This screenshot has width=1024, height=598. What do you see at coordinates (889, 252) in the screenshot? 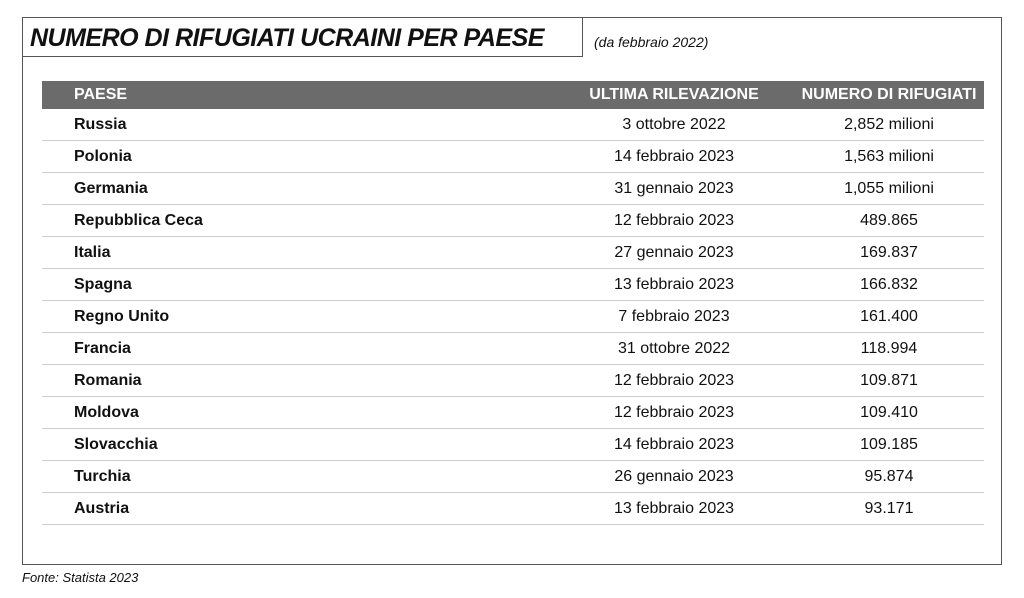
I see `table-cell: 169.837` at bounding box center [889, 252].